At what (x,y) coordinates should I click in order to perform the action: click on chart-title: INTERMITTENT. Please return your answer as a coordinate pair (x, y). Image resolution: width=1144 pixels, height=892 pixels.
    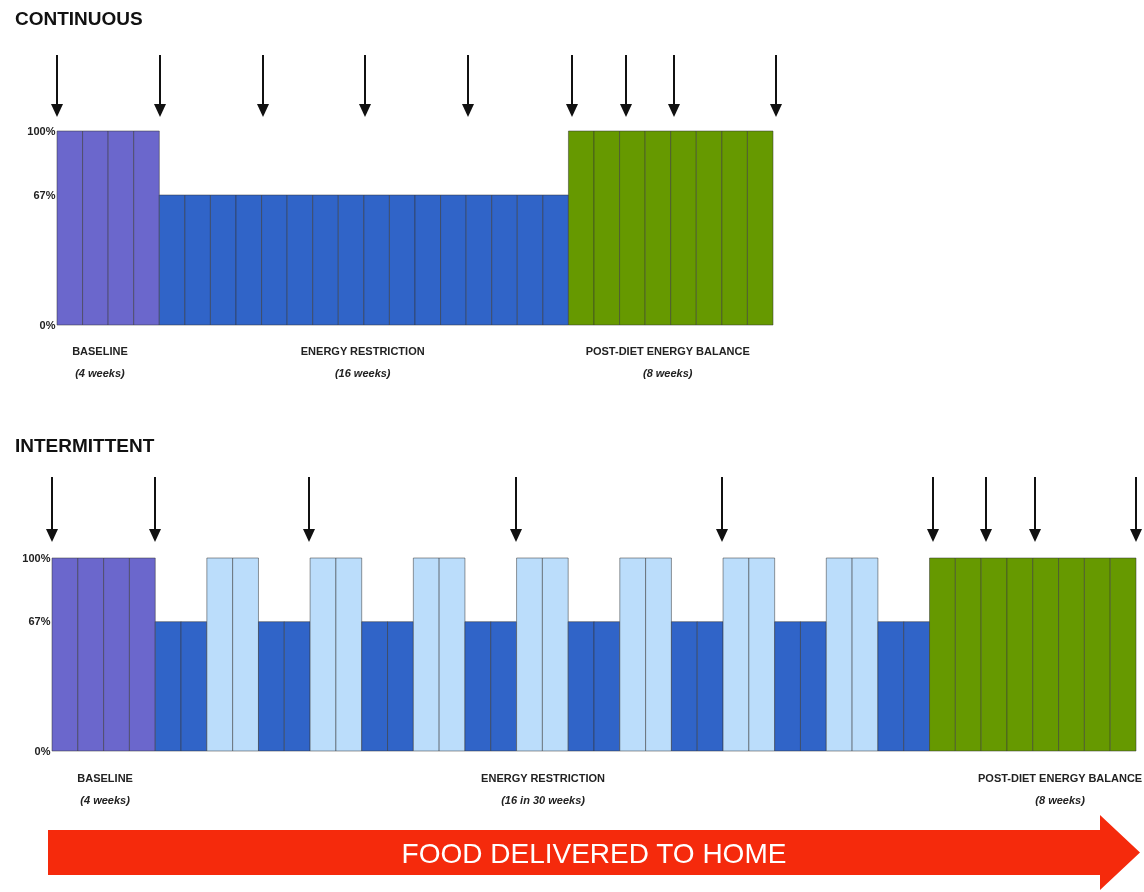
    Looking at the image, I should click on (85, 446).